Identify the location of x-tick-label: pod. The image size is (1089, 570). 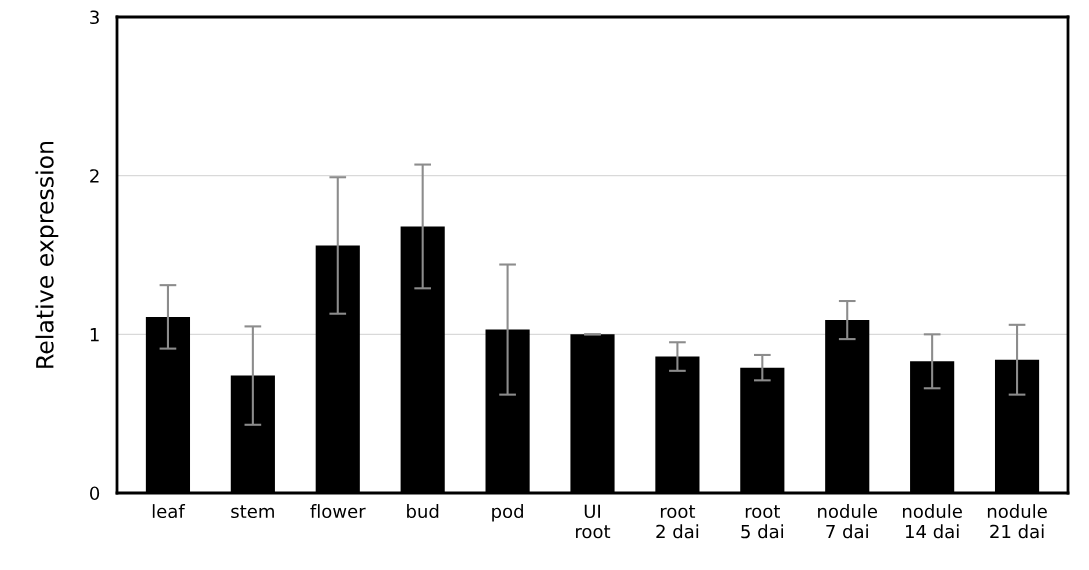
(507, 513).